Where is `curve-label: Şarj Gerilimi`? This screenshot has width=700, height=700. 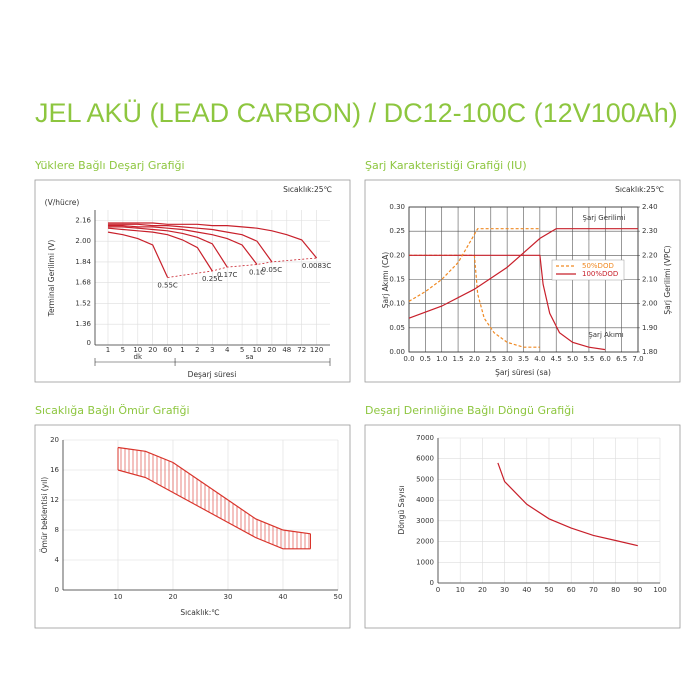
curve-label: Şarj Gerilimi is located at coordinates (604, 218).